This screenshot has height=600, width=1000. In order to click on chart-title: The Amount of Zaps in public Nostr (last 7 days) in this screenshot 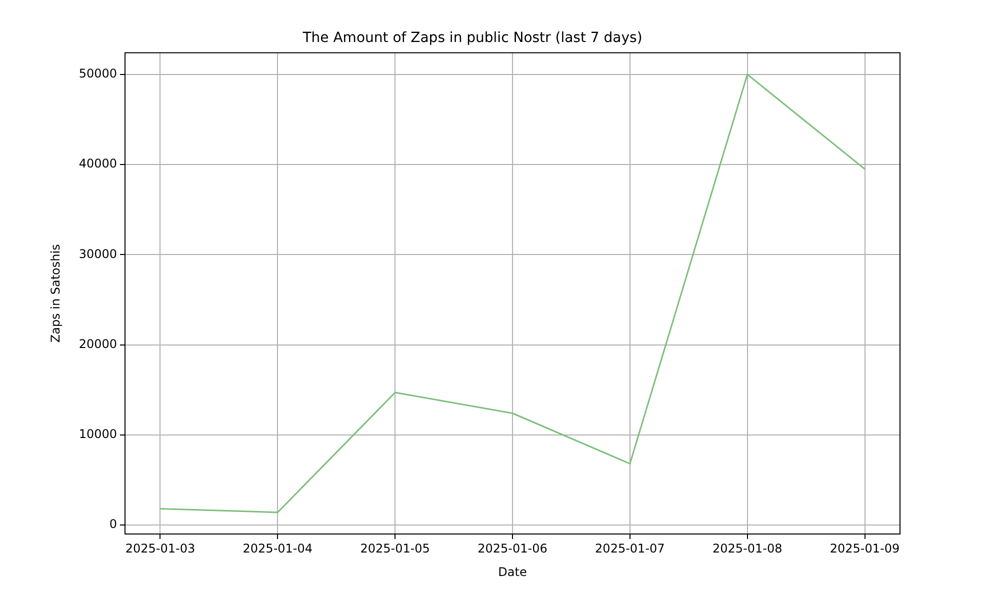, I will do `click(472, 38)`.